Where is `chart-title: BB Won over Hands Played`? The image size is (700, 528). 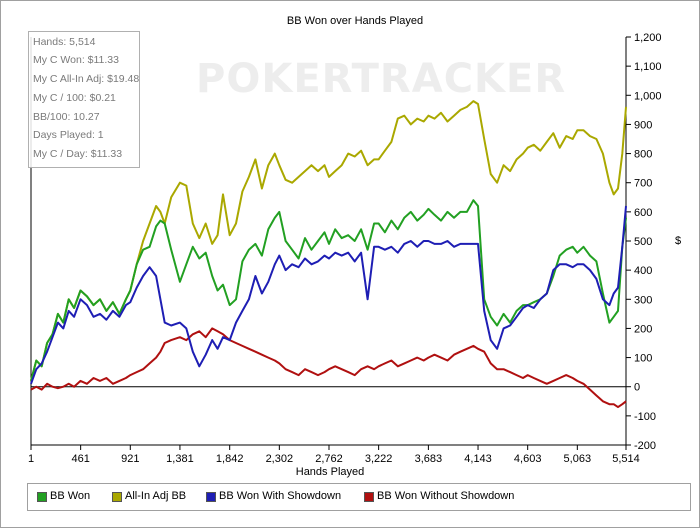
chart-title: BB Won over Hands Played is located at coordinates (355, 21).